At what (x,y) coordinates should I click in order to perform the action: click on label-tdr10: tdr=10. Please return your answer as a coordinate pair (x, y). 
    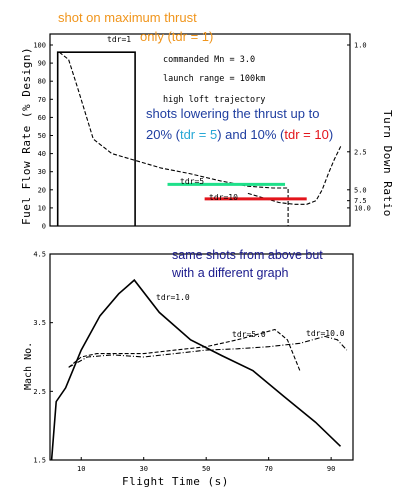
    Looking at the image, I should click on (223, 197).